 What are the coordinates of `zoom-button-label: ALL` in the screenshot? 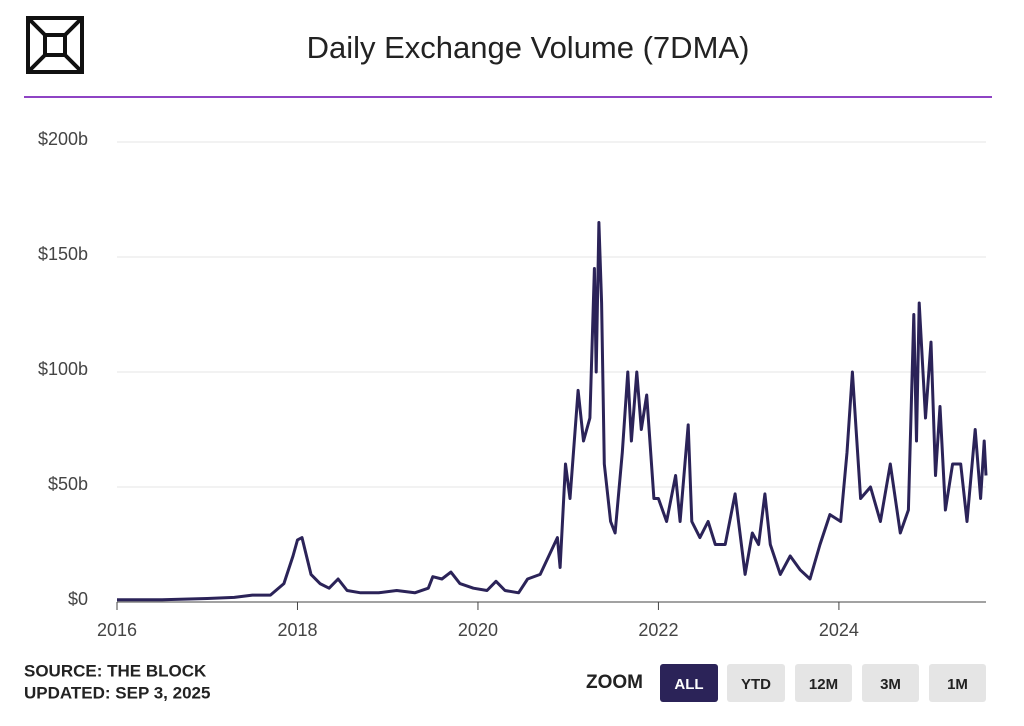 It's located at (688, 684).